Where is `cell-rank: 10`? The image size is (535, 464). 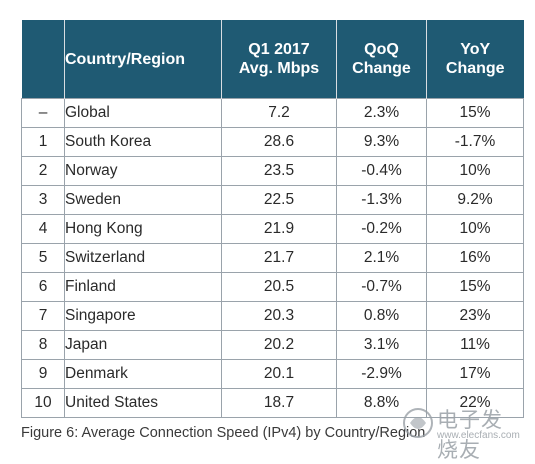 cell-rank: 10 is located at coordinates (43, 403).